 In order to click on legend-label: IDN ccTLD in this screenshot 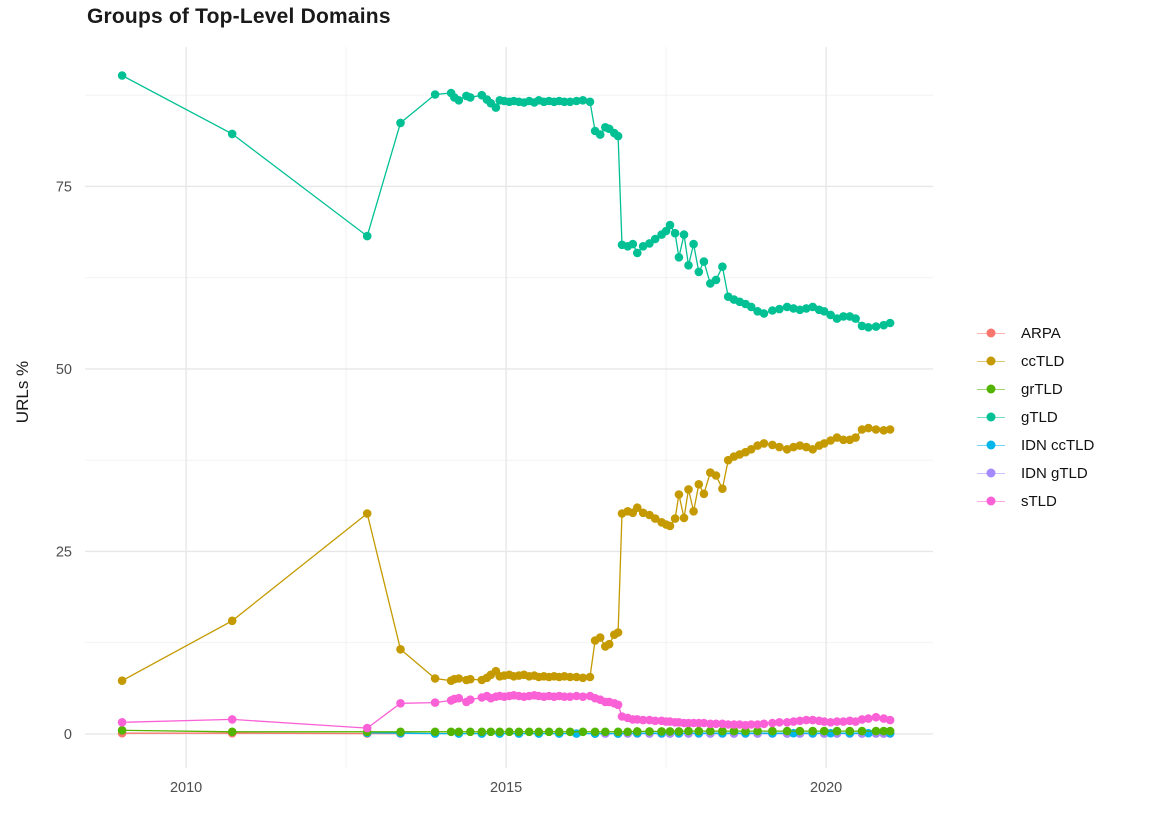, I will do `click(1058, 445)`.